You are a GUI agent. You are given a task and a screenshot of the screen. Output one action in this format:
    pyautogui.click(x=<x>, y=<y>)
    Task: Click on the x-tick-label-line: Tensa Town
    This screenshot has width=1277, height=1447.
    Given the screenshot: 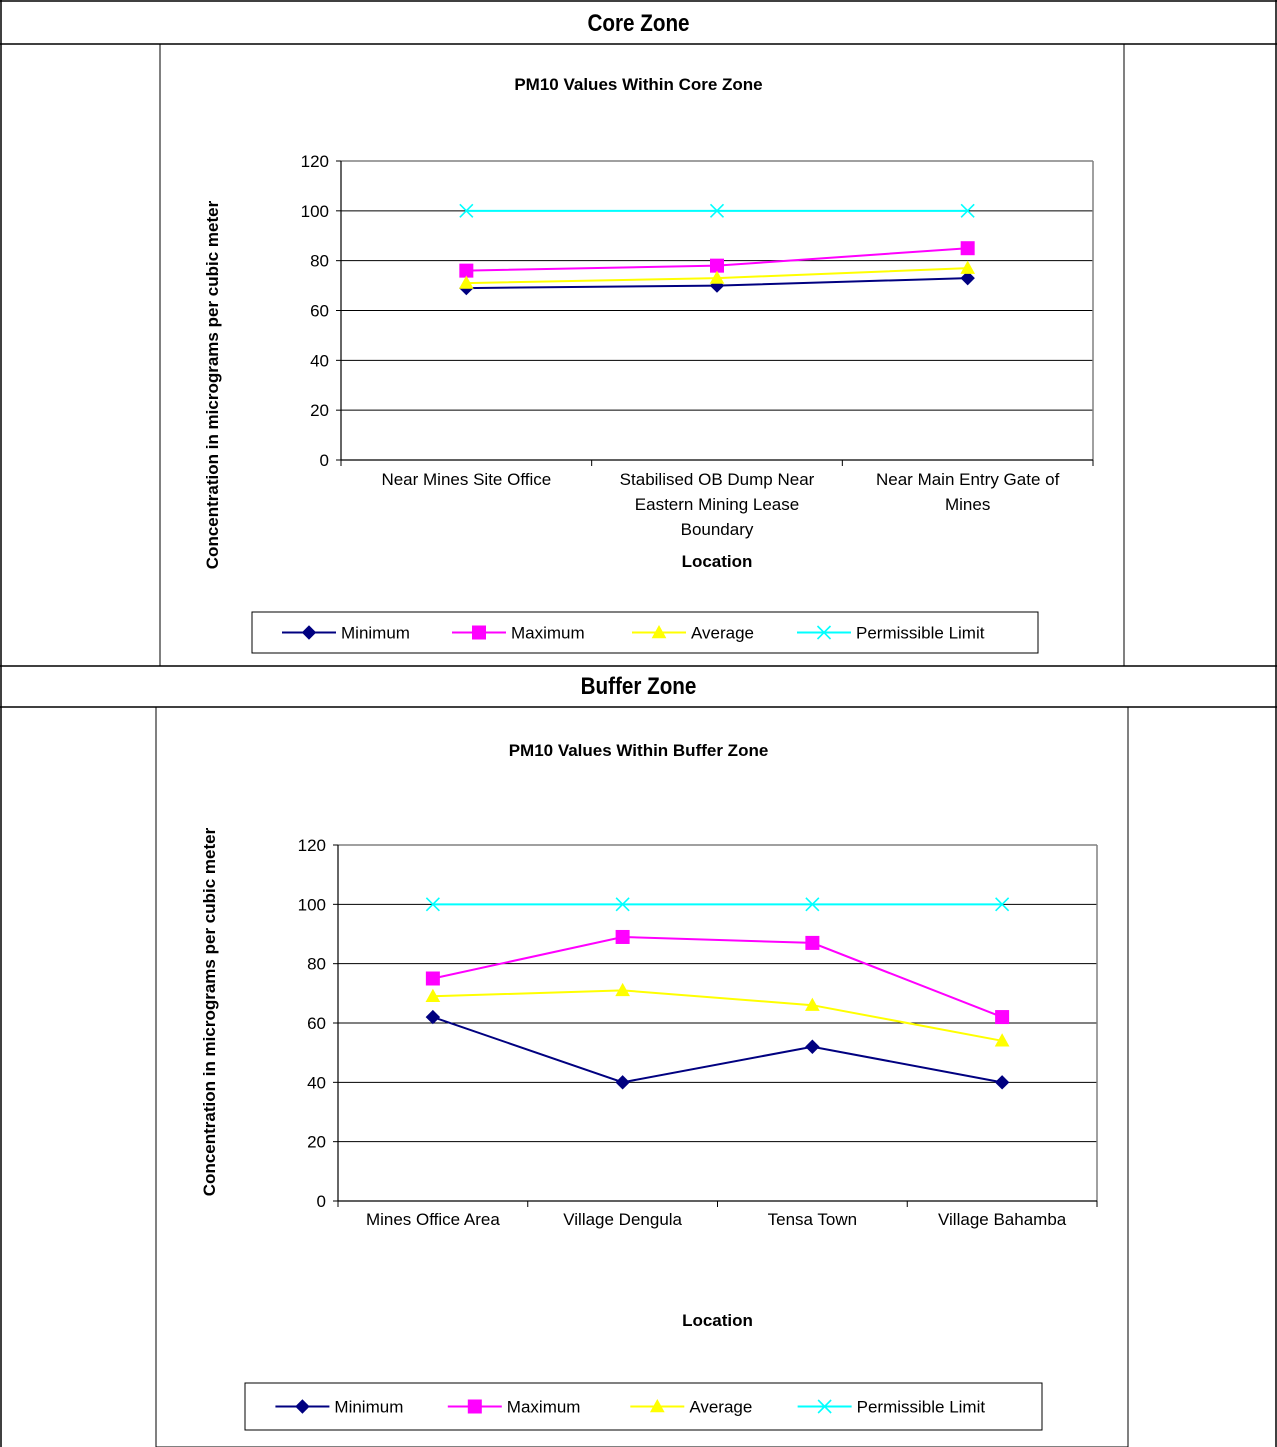 What is the action you would take?
    pyautogui.click(x=812, y=1219)
    